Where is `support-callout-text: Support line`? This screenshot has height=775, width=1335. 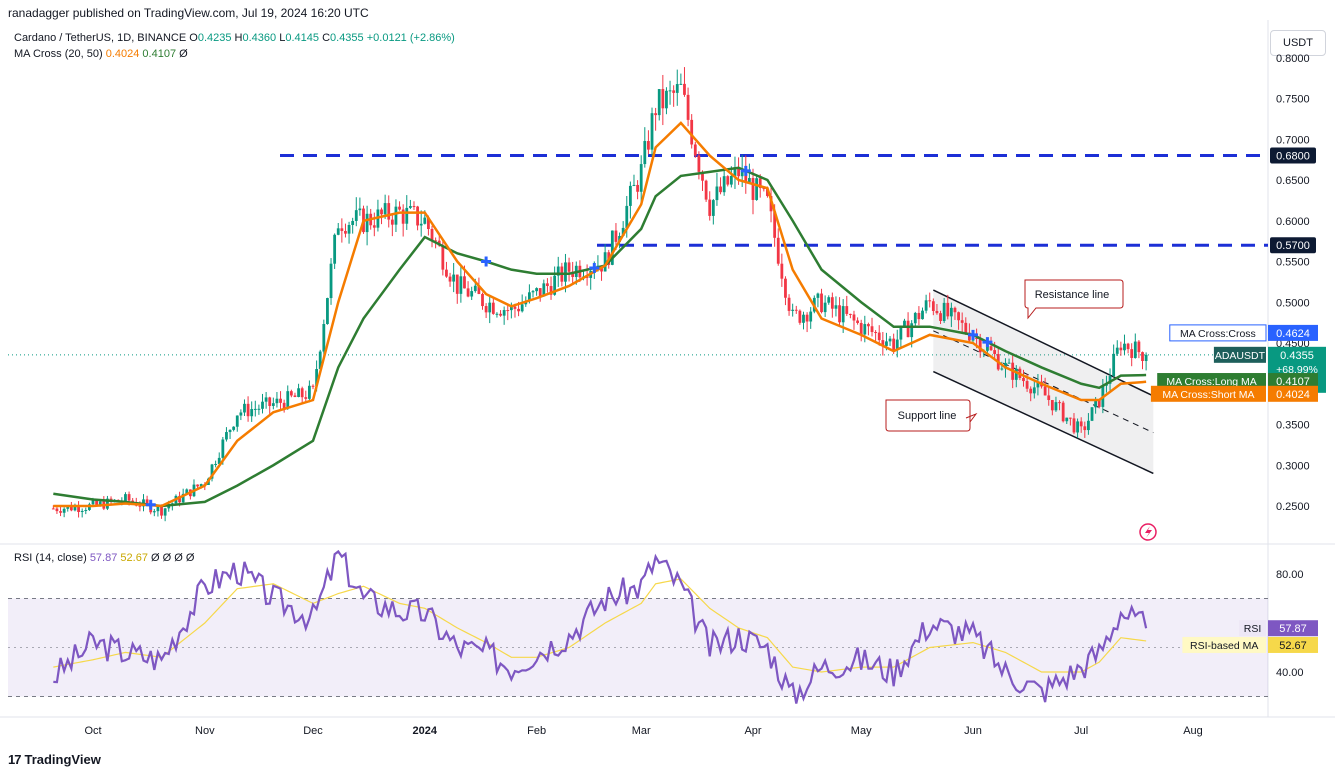
support-callout-text: Support line is located at coordinates (927, 416).